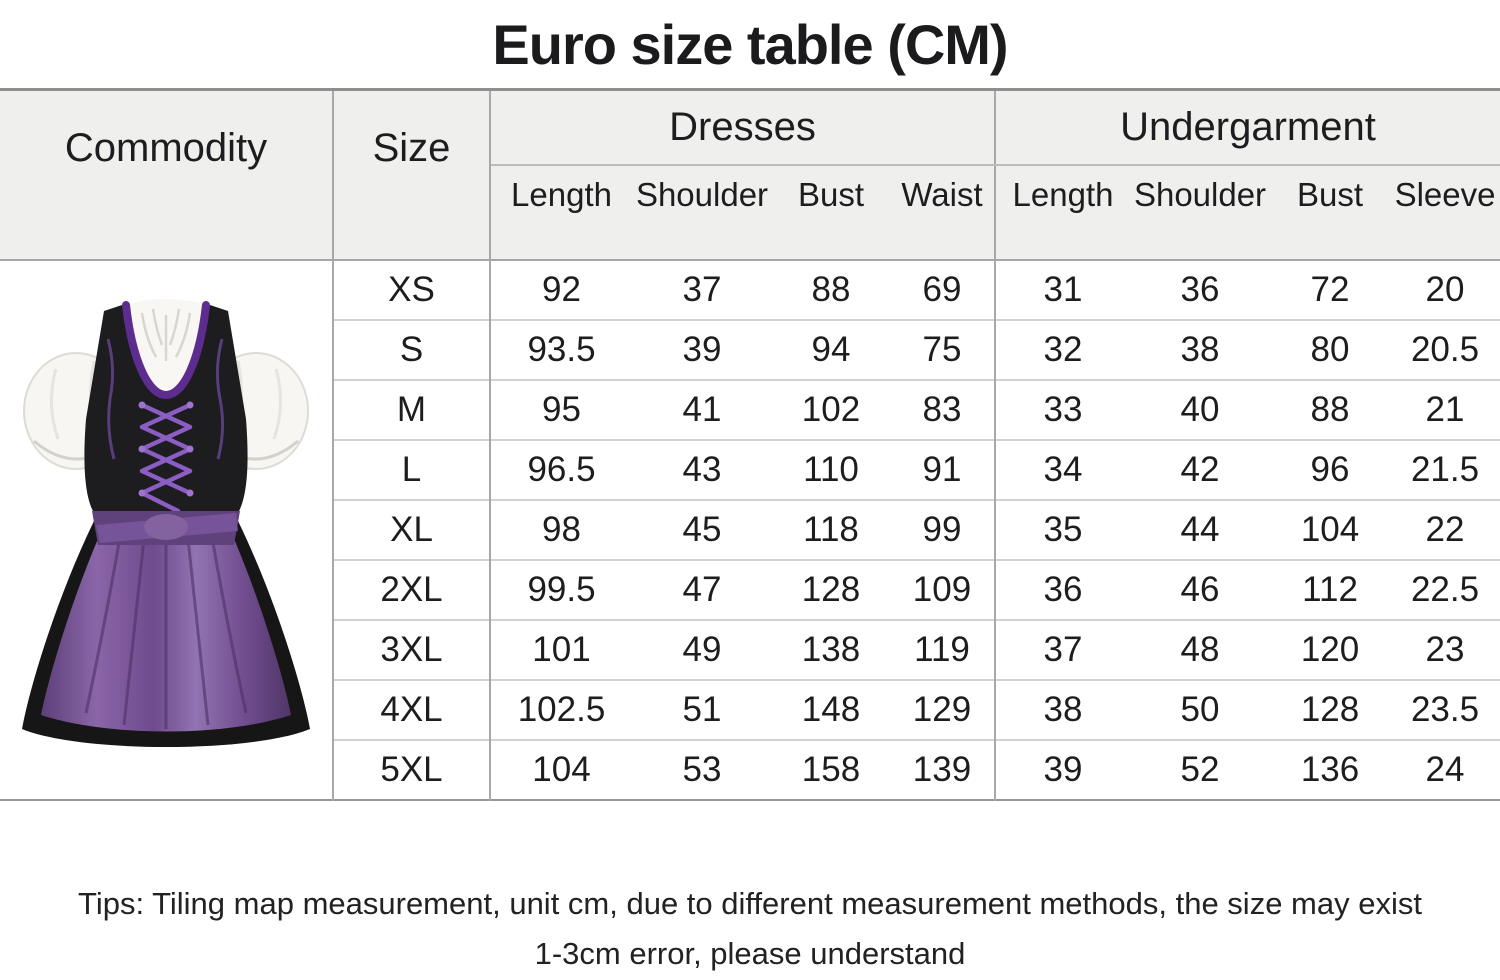 This screenshot has height=980, width=1500. What do you see at coordinates (1445, 529) in the screenshot?
I see `cell: 22` at bounding box center [1445, 529].